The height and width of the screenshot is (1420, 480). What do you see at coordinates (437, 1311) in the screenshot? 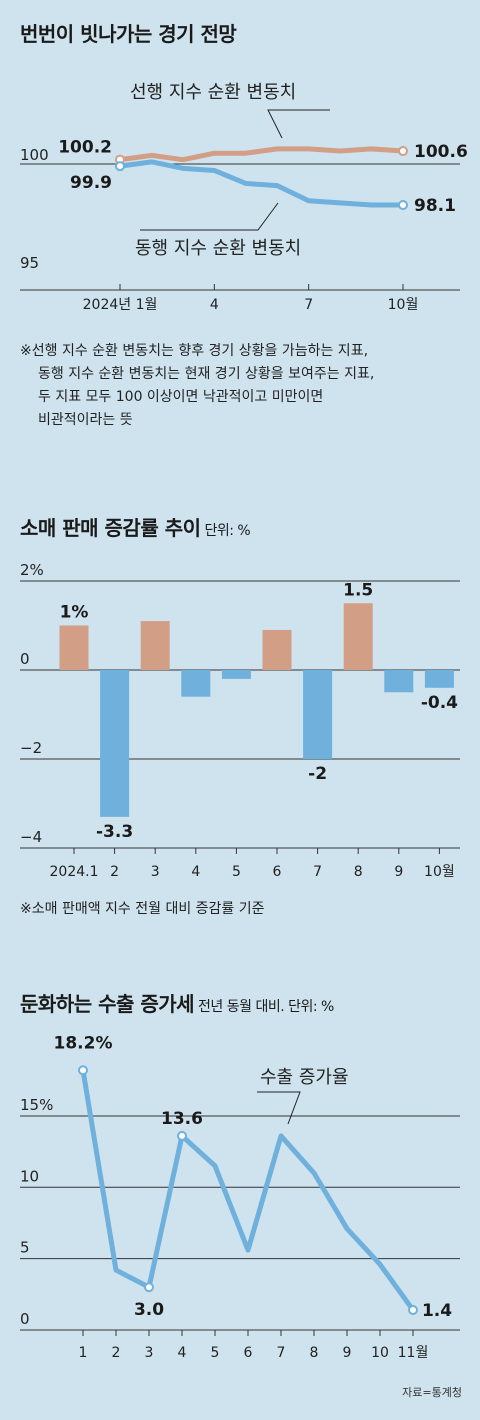
I see `data-label: 1.4` at bounding box center [437, 1311].